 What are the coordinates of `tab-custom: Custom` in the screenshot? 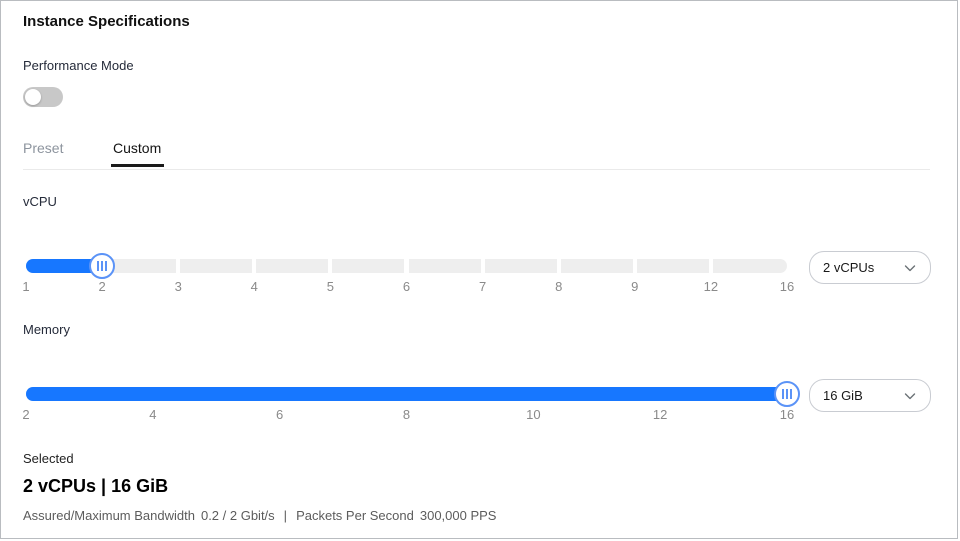 It's located at (137, 148).